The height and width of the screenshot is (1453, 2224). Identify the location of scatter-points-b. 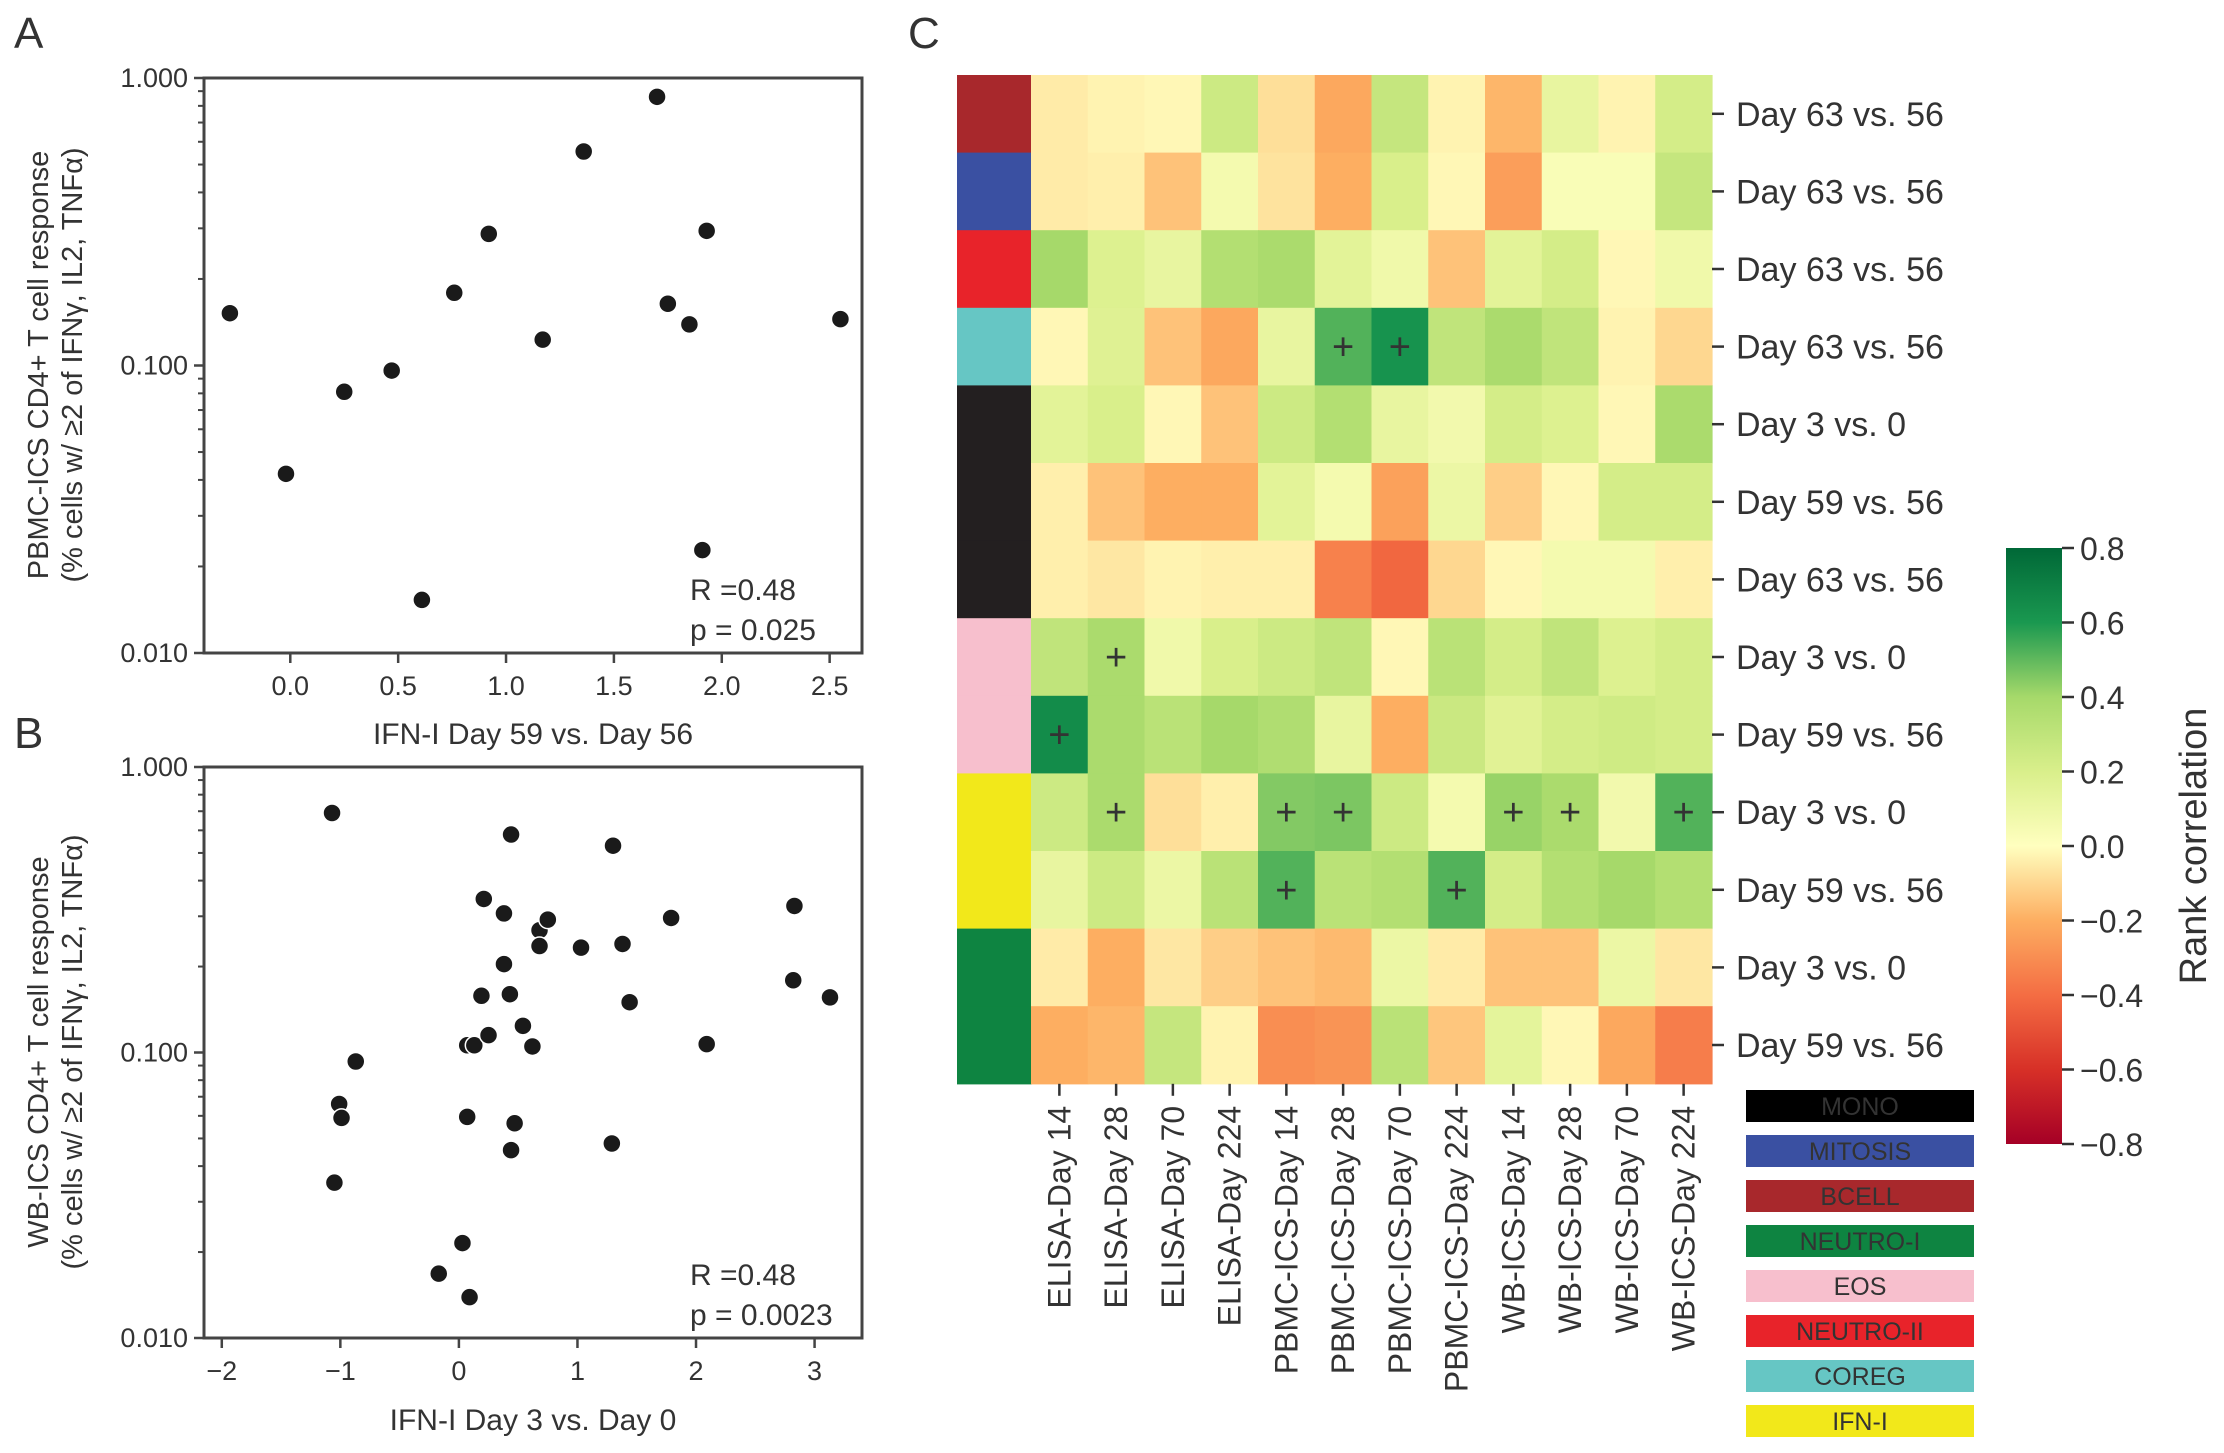
(581, 1055).